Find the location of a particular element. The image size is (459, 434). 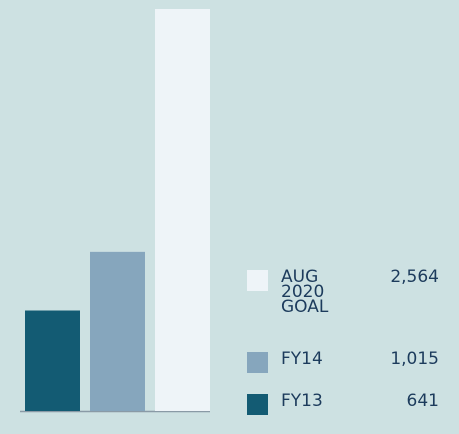

legend-item: FY13 641 is located at coordinates (343, 412).